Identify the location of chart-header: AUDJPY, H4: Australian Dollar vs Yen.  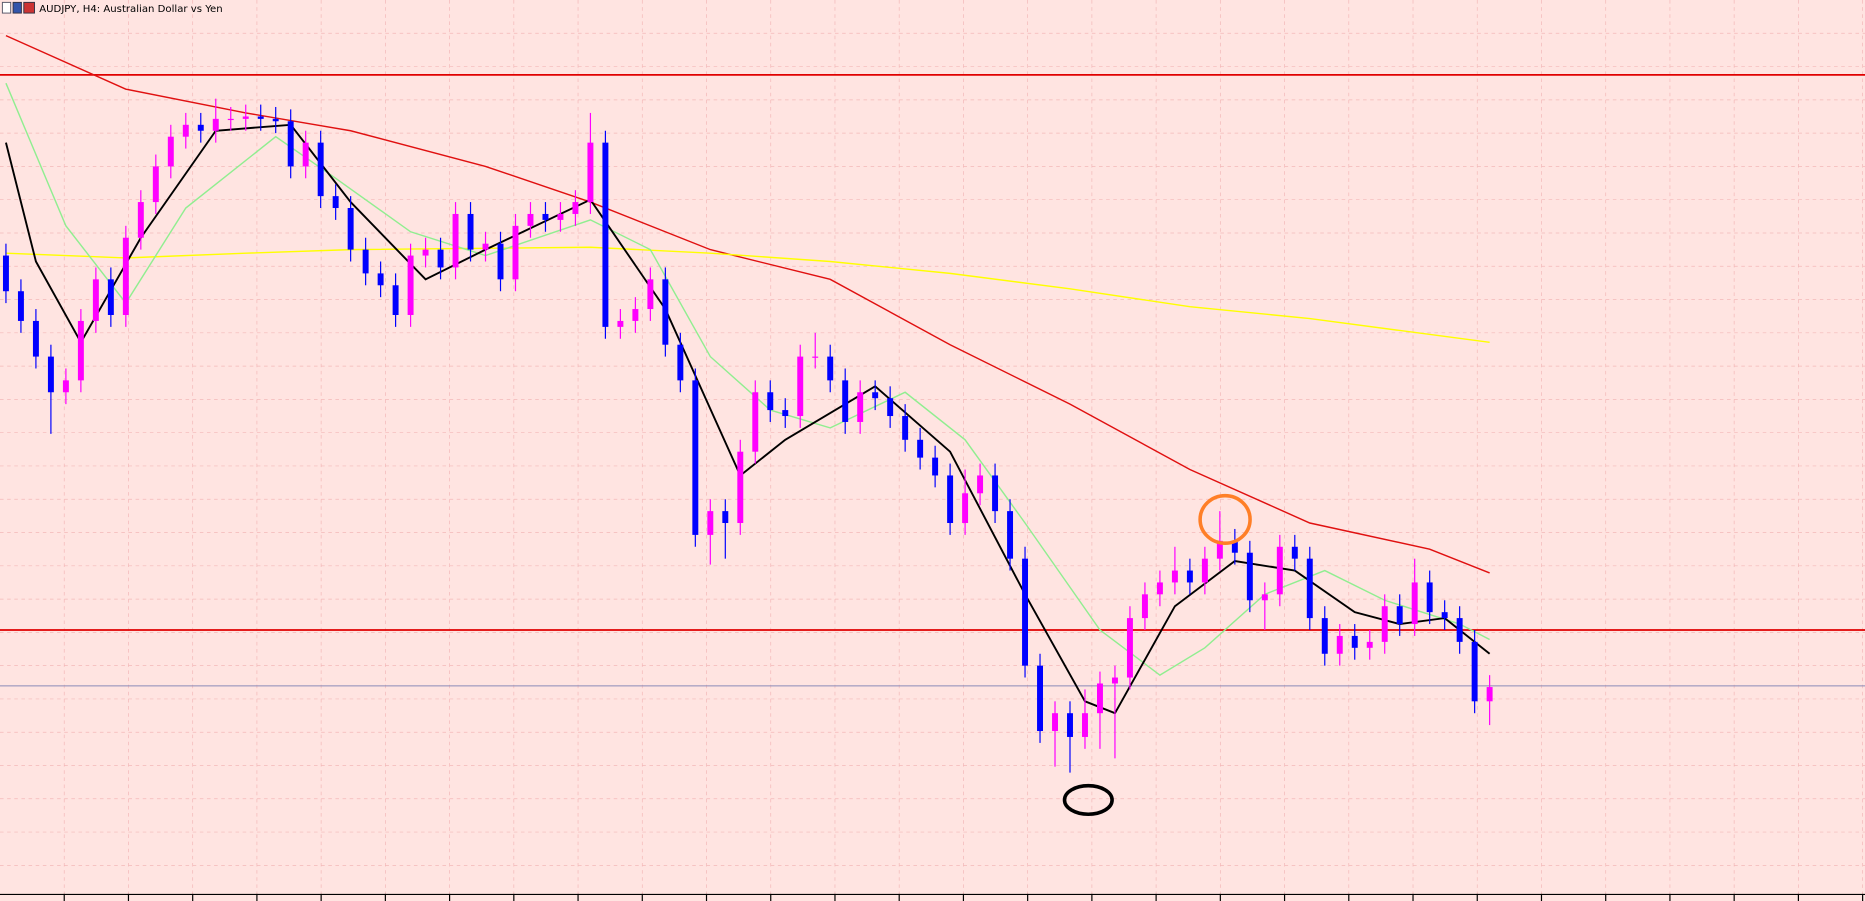
(112, 8).